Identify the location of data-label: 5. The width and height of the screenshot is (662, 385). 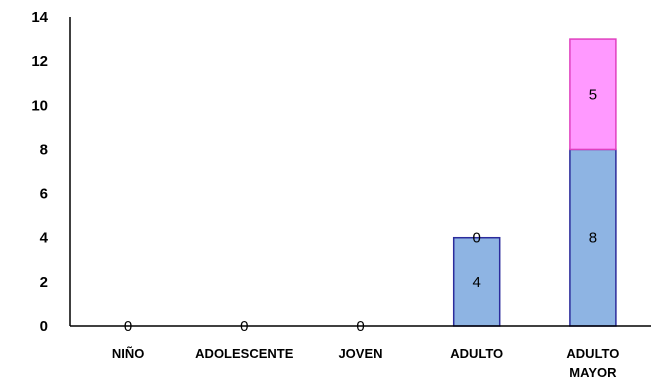
(593, 94).